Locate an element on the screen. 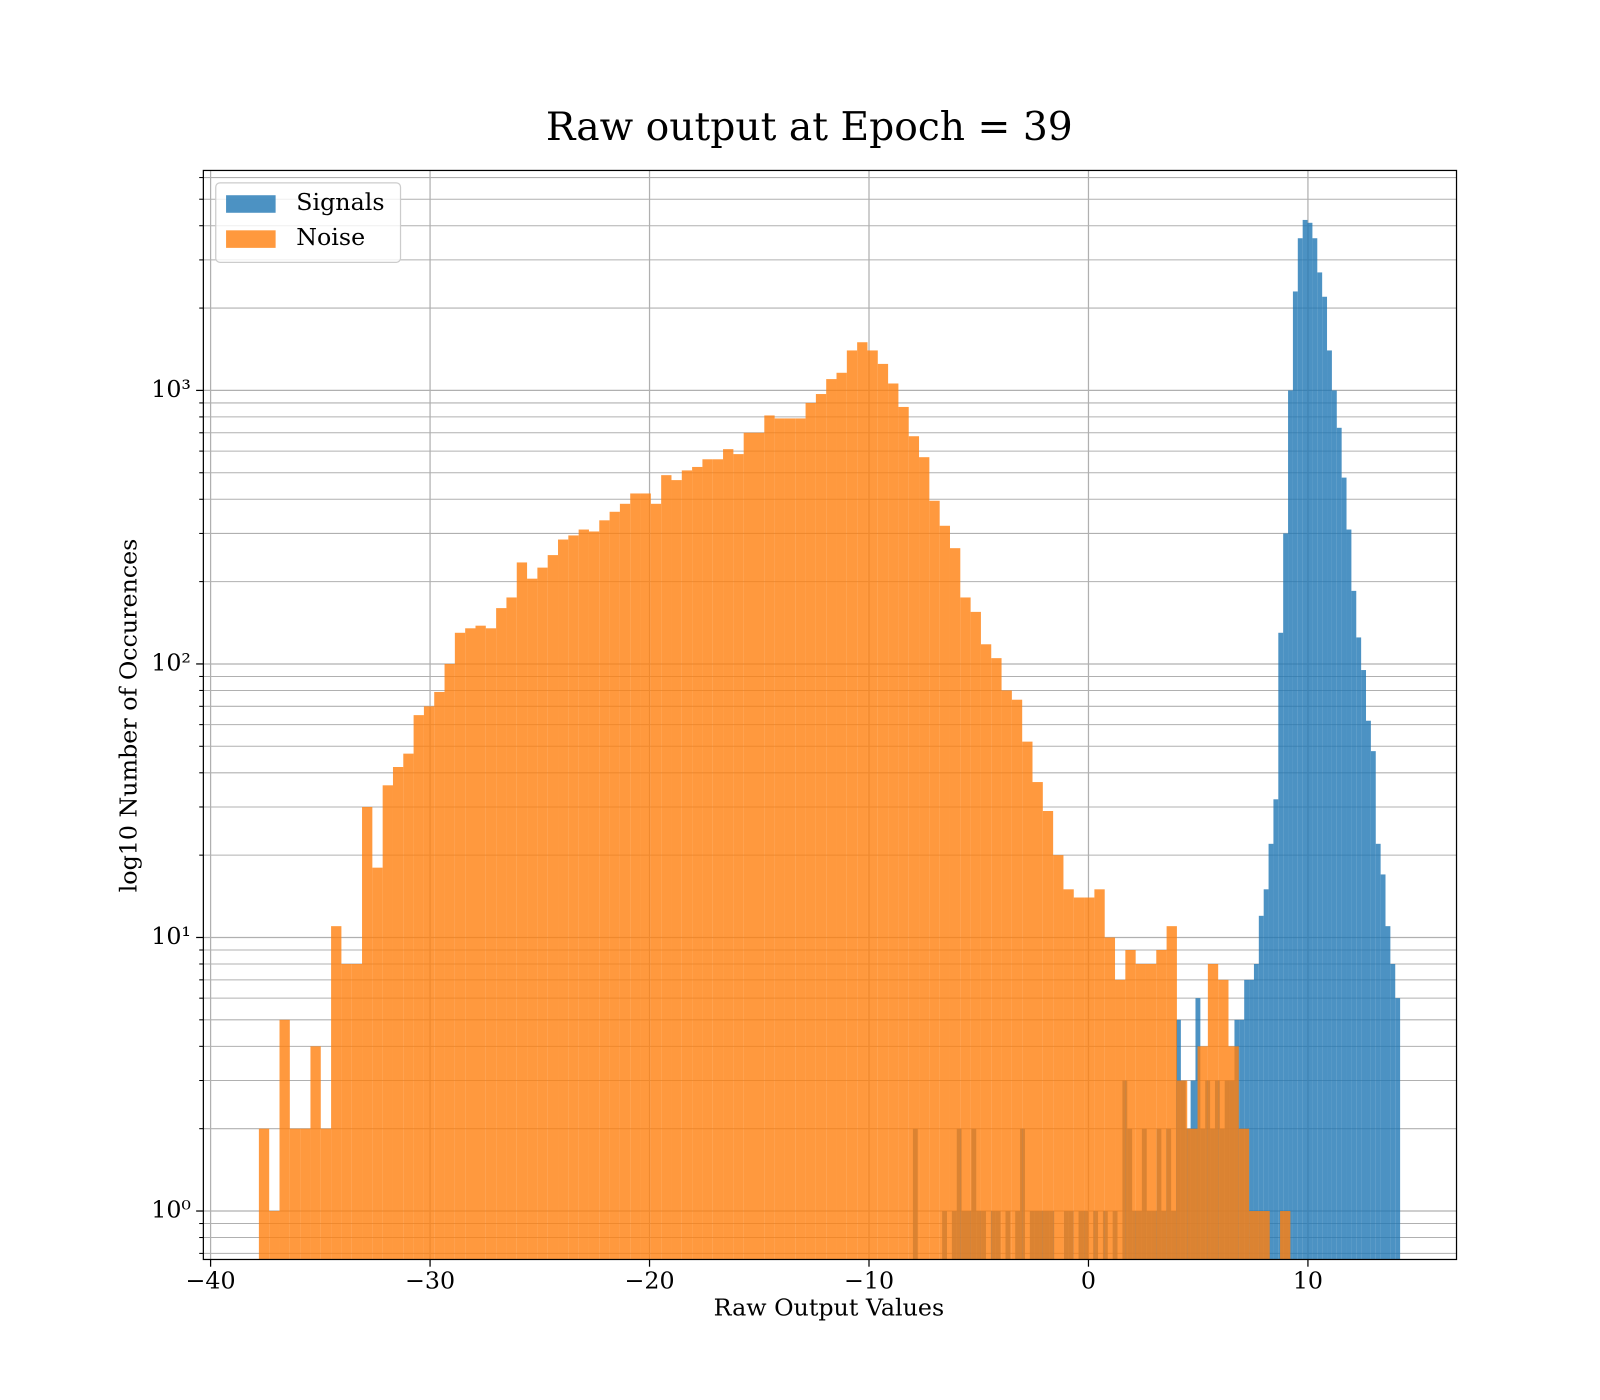 The height and width of the screenshot is (1400, 1600). y-tick-label: 10³ is located at coordinates (171, 389).